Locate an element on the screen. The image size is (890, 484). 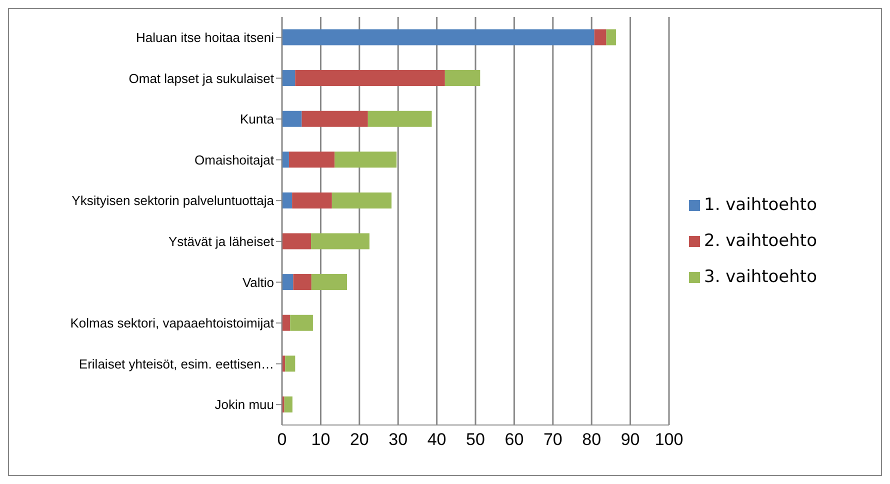
y-tick-label: Jokin muu is located at coordinates (244, 404).